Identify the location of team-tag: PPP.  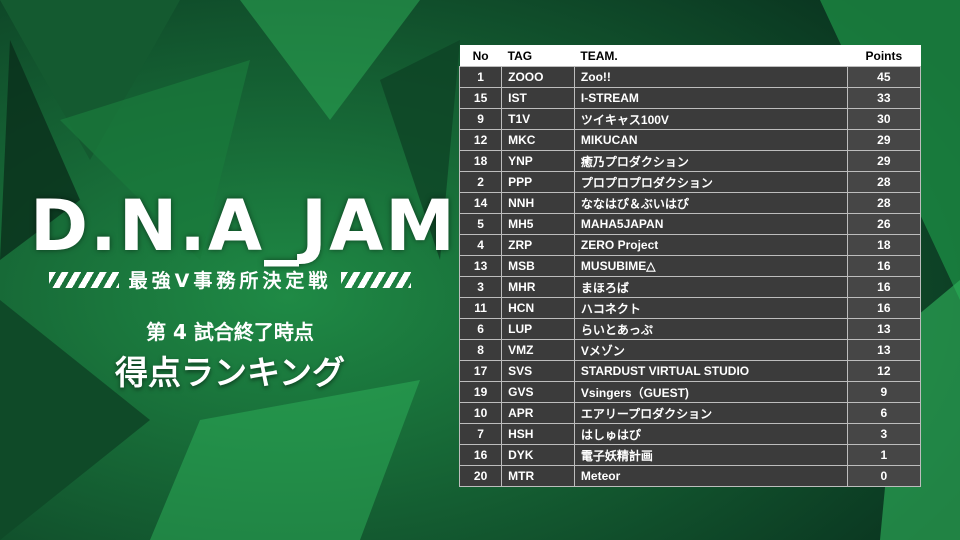
(538, 182).